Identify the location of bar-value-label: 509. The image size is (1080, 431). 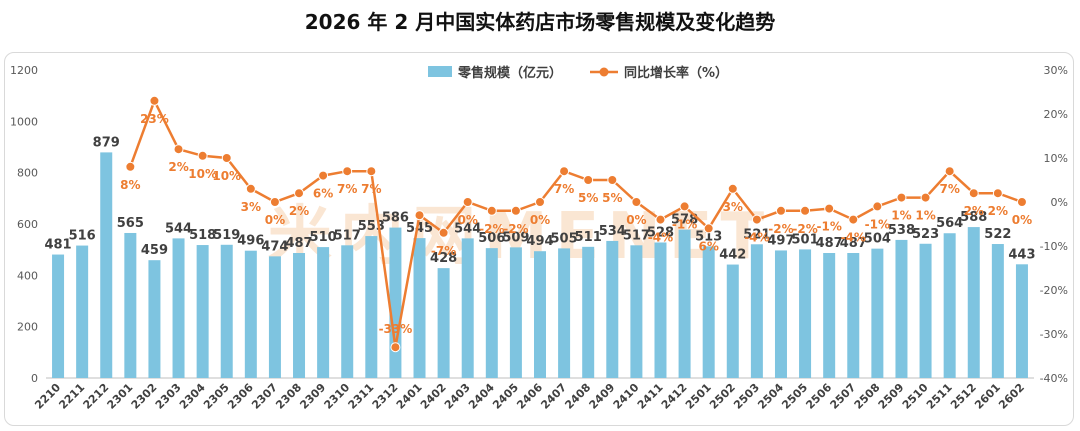
(515, 237).